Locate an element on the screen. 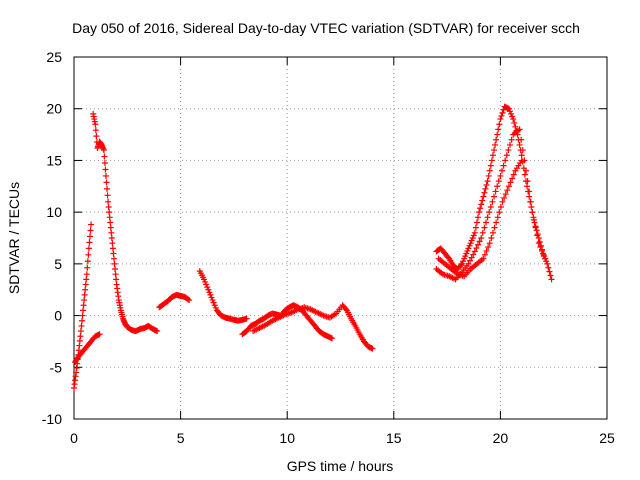 Image resolution: width=640 pixels, height=480 pixels. x-tick-label: 15 is located at coordinates (394, 438).